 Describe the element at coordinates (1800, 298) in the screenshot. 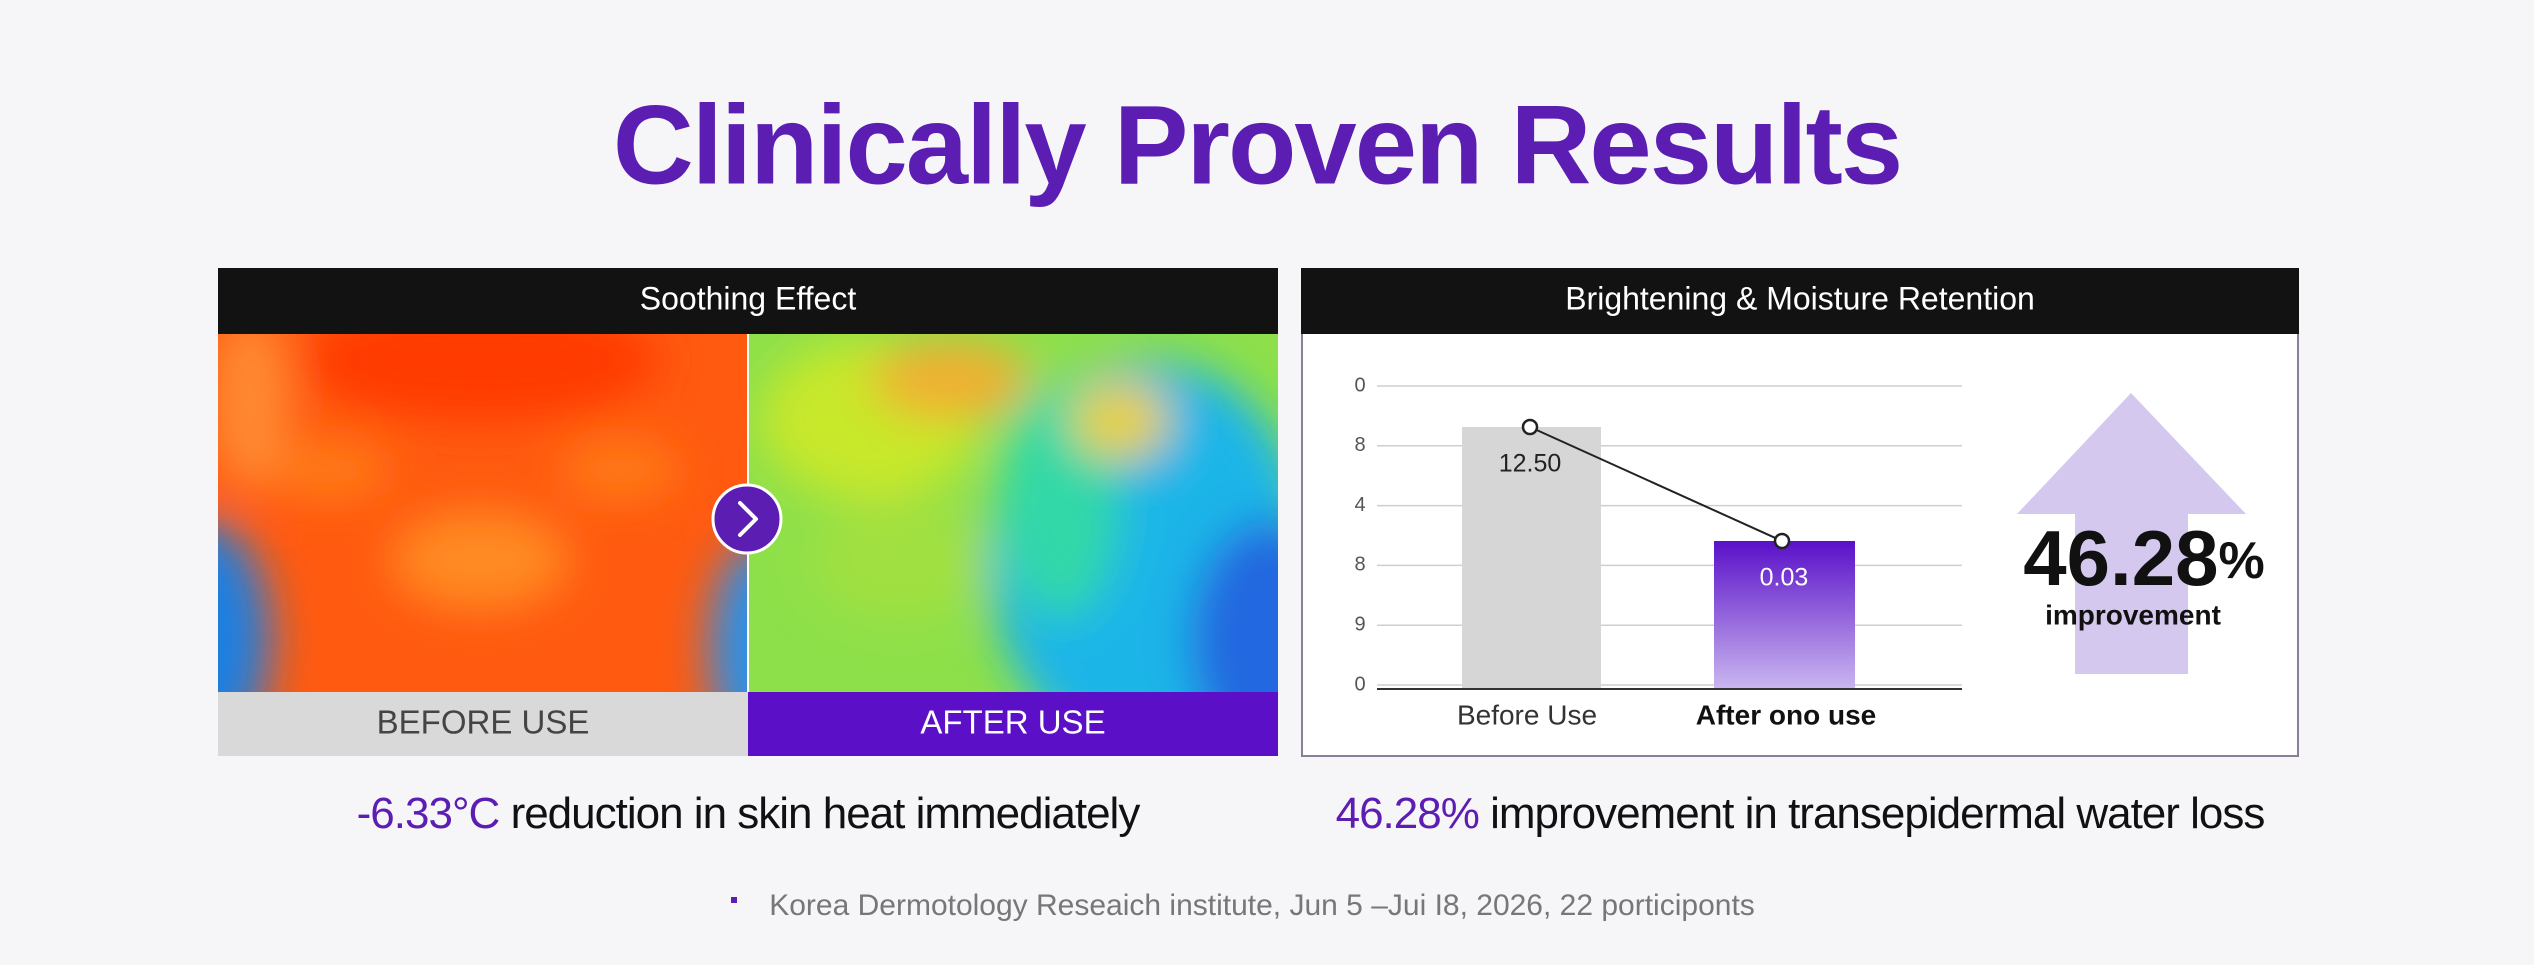

I see `panel-title: Brightening & Moisture Retention` at that location.